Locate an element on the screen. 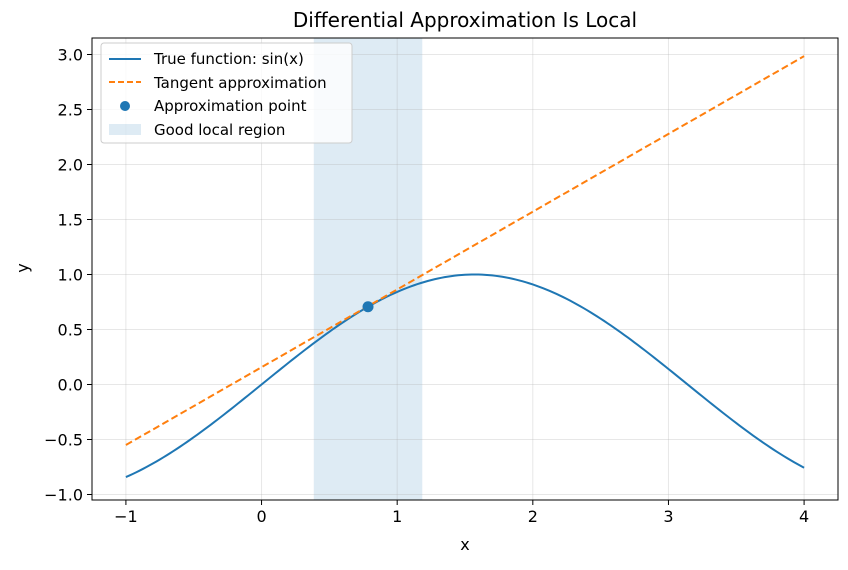 The height and width of the screenshot is (570, 848). y-tick-label: 0.5 is located at coordinates (70, 330).